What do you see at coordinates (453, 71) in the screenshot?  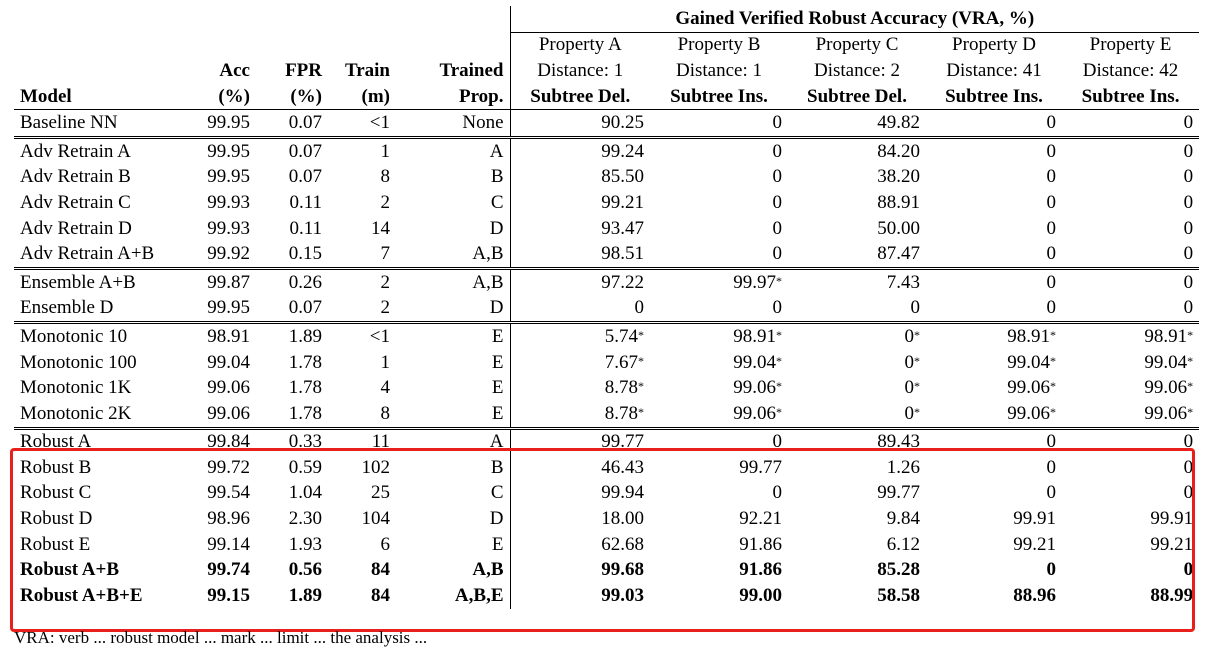 I see `trained-header: Trained` at bounding box center [453, 71].